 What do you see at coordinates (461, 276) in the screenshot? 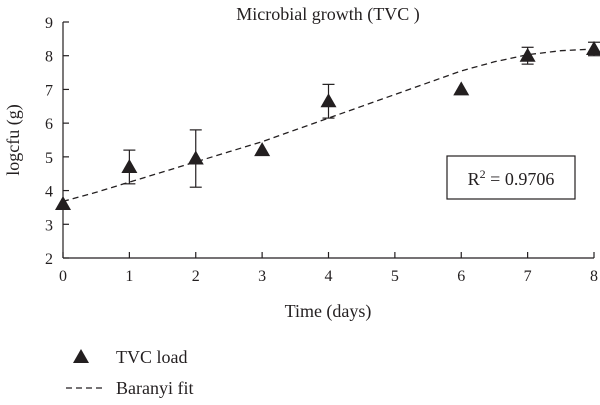
I see `x-tick-label: 6` at bounding box center [461, 276].